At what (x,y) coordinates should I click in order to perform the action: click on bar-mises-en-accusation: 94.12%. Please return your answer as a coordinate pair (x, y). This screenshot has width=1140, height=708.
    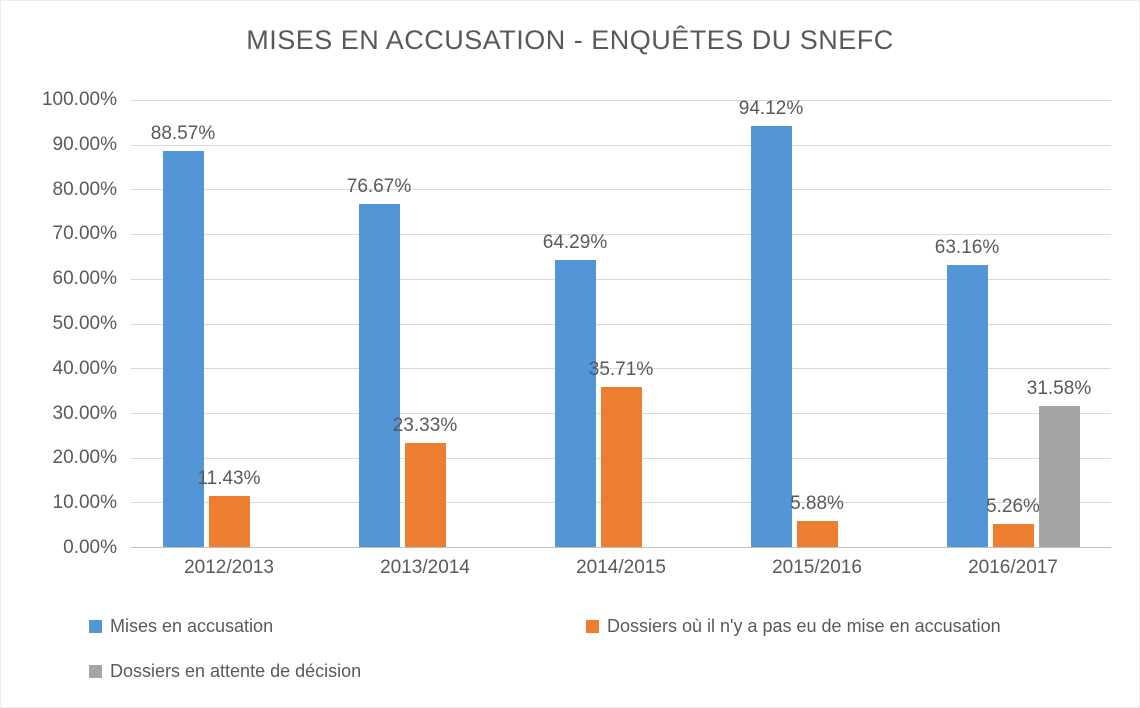
    Looking at the image, I should click on (771, 322).